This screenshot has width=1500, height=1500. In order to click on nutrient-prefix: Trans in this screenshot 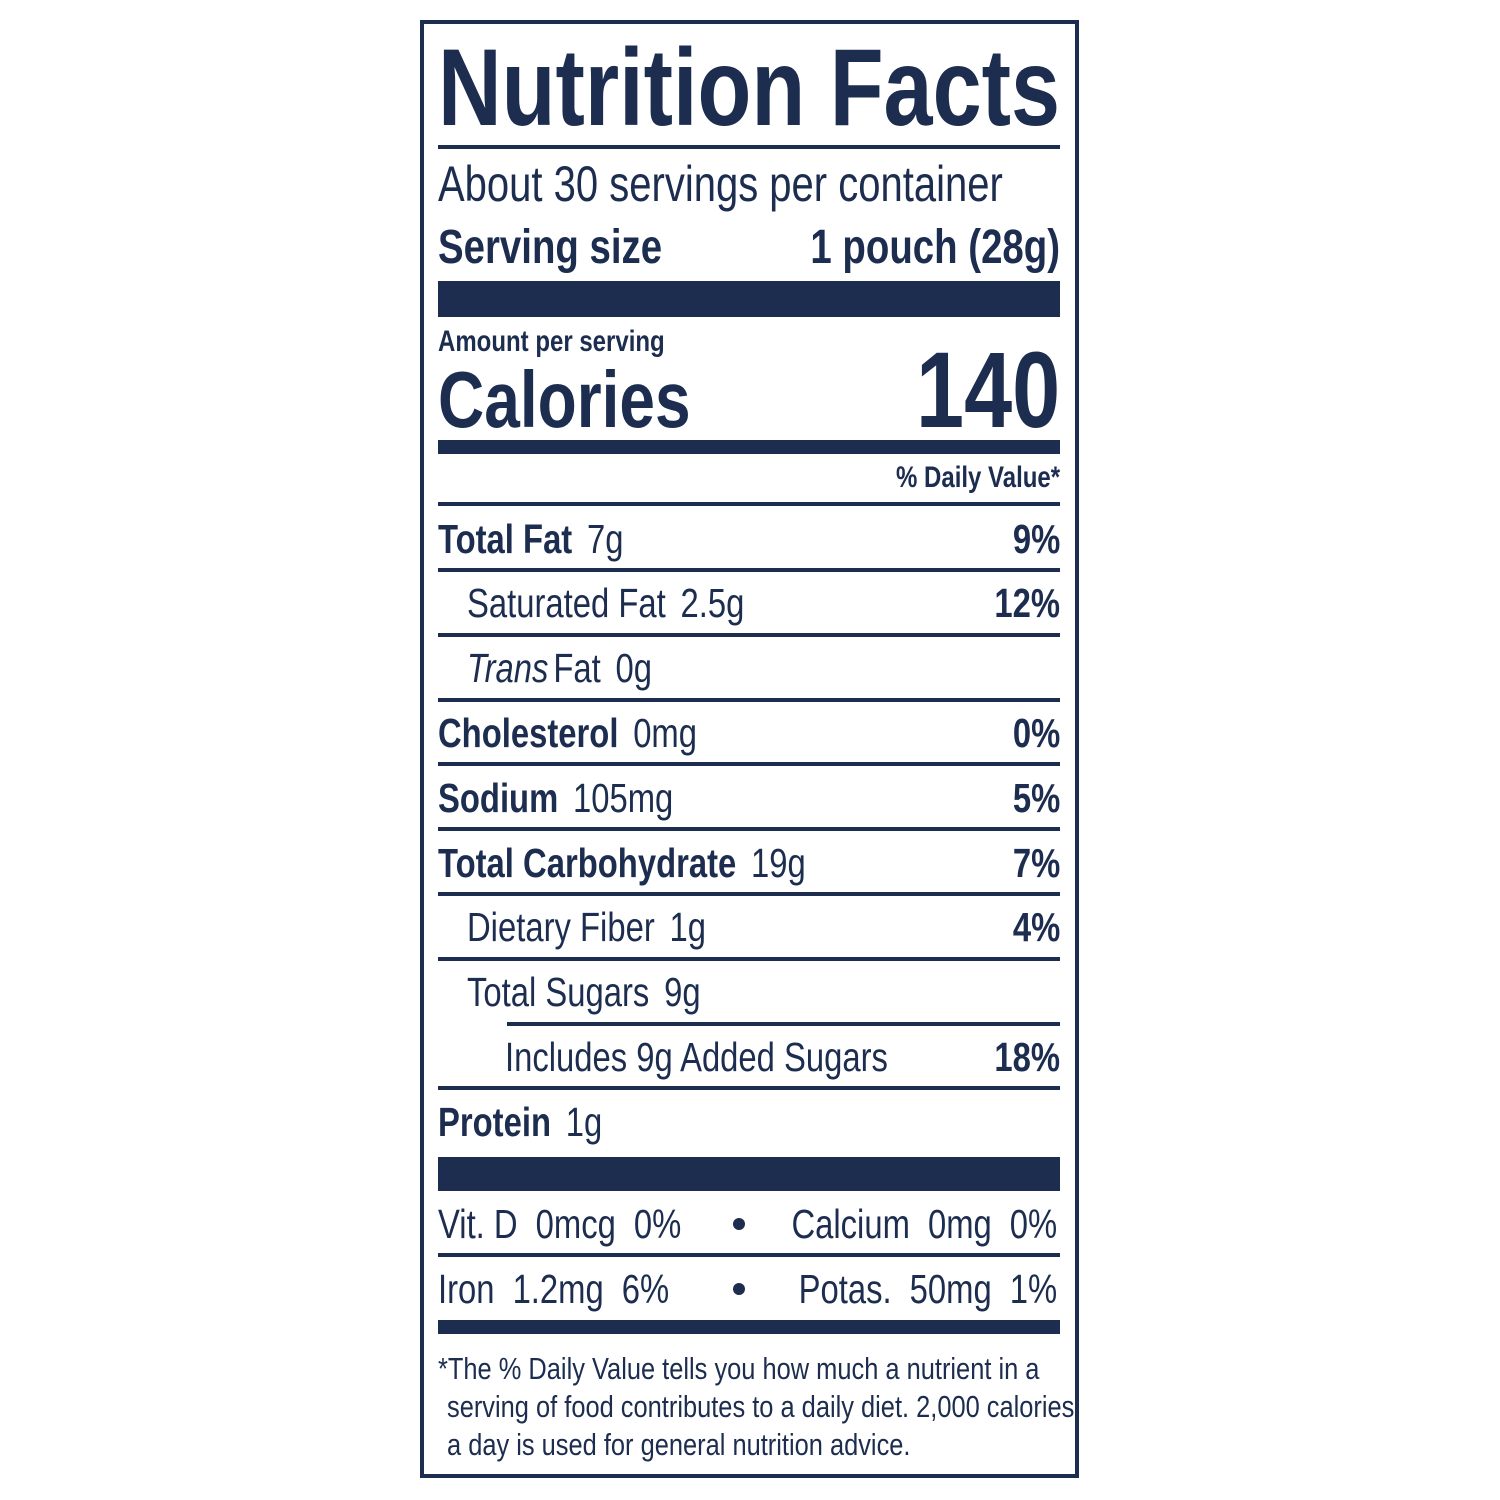, I will do `click(508, 668)`.